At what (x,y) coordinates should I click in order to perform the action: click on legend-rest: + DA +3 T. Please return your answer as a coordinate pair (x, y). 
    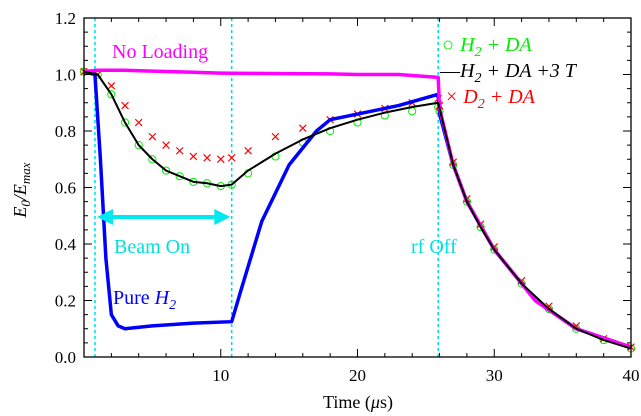
    Looking at the image, I should click on (529, 71).